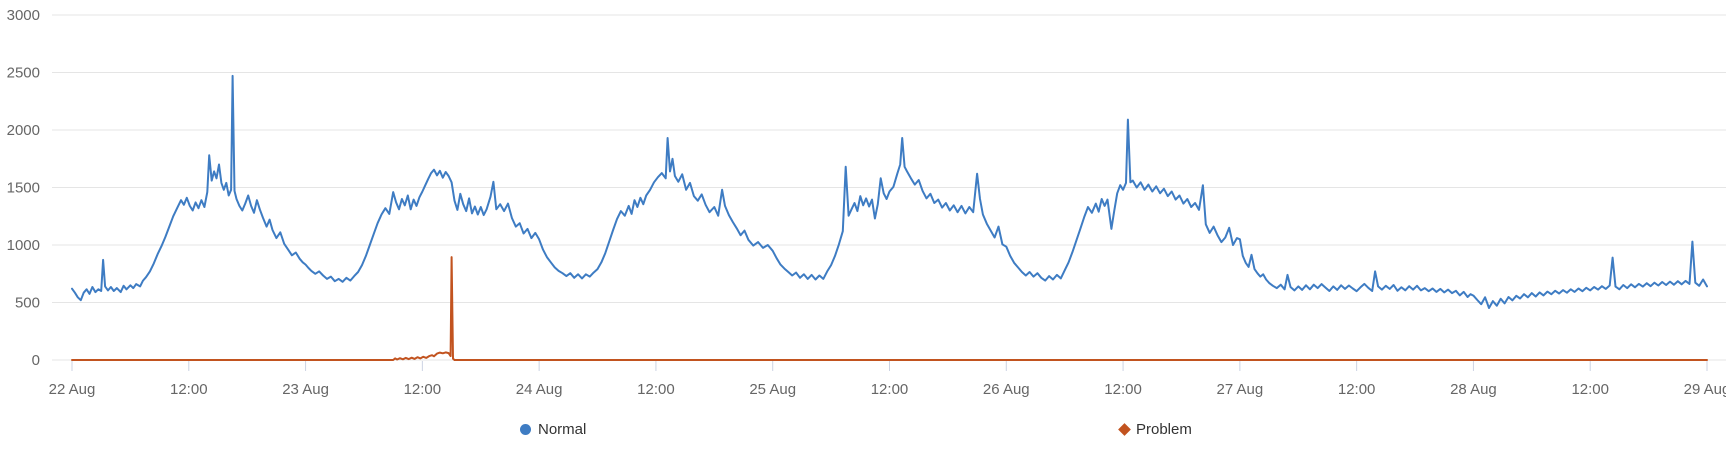  Describe the element at coordinates (23, 130) in the screenshot. I see `y-axis-label: 2000` at that location.